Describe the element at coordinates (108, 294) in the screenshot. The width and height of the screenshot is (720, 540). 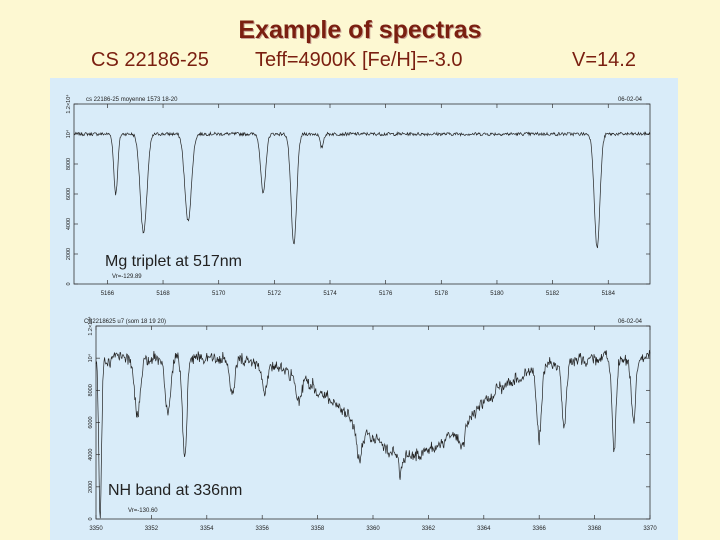
I see `x-tick-label: 5166` at that location.